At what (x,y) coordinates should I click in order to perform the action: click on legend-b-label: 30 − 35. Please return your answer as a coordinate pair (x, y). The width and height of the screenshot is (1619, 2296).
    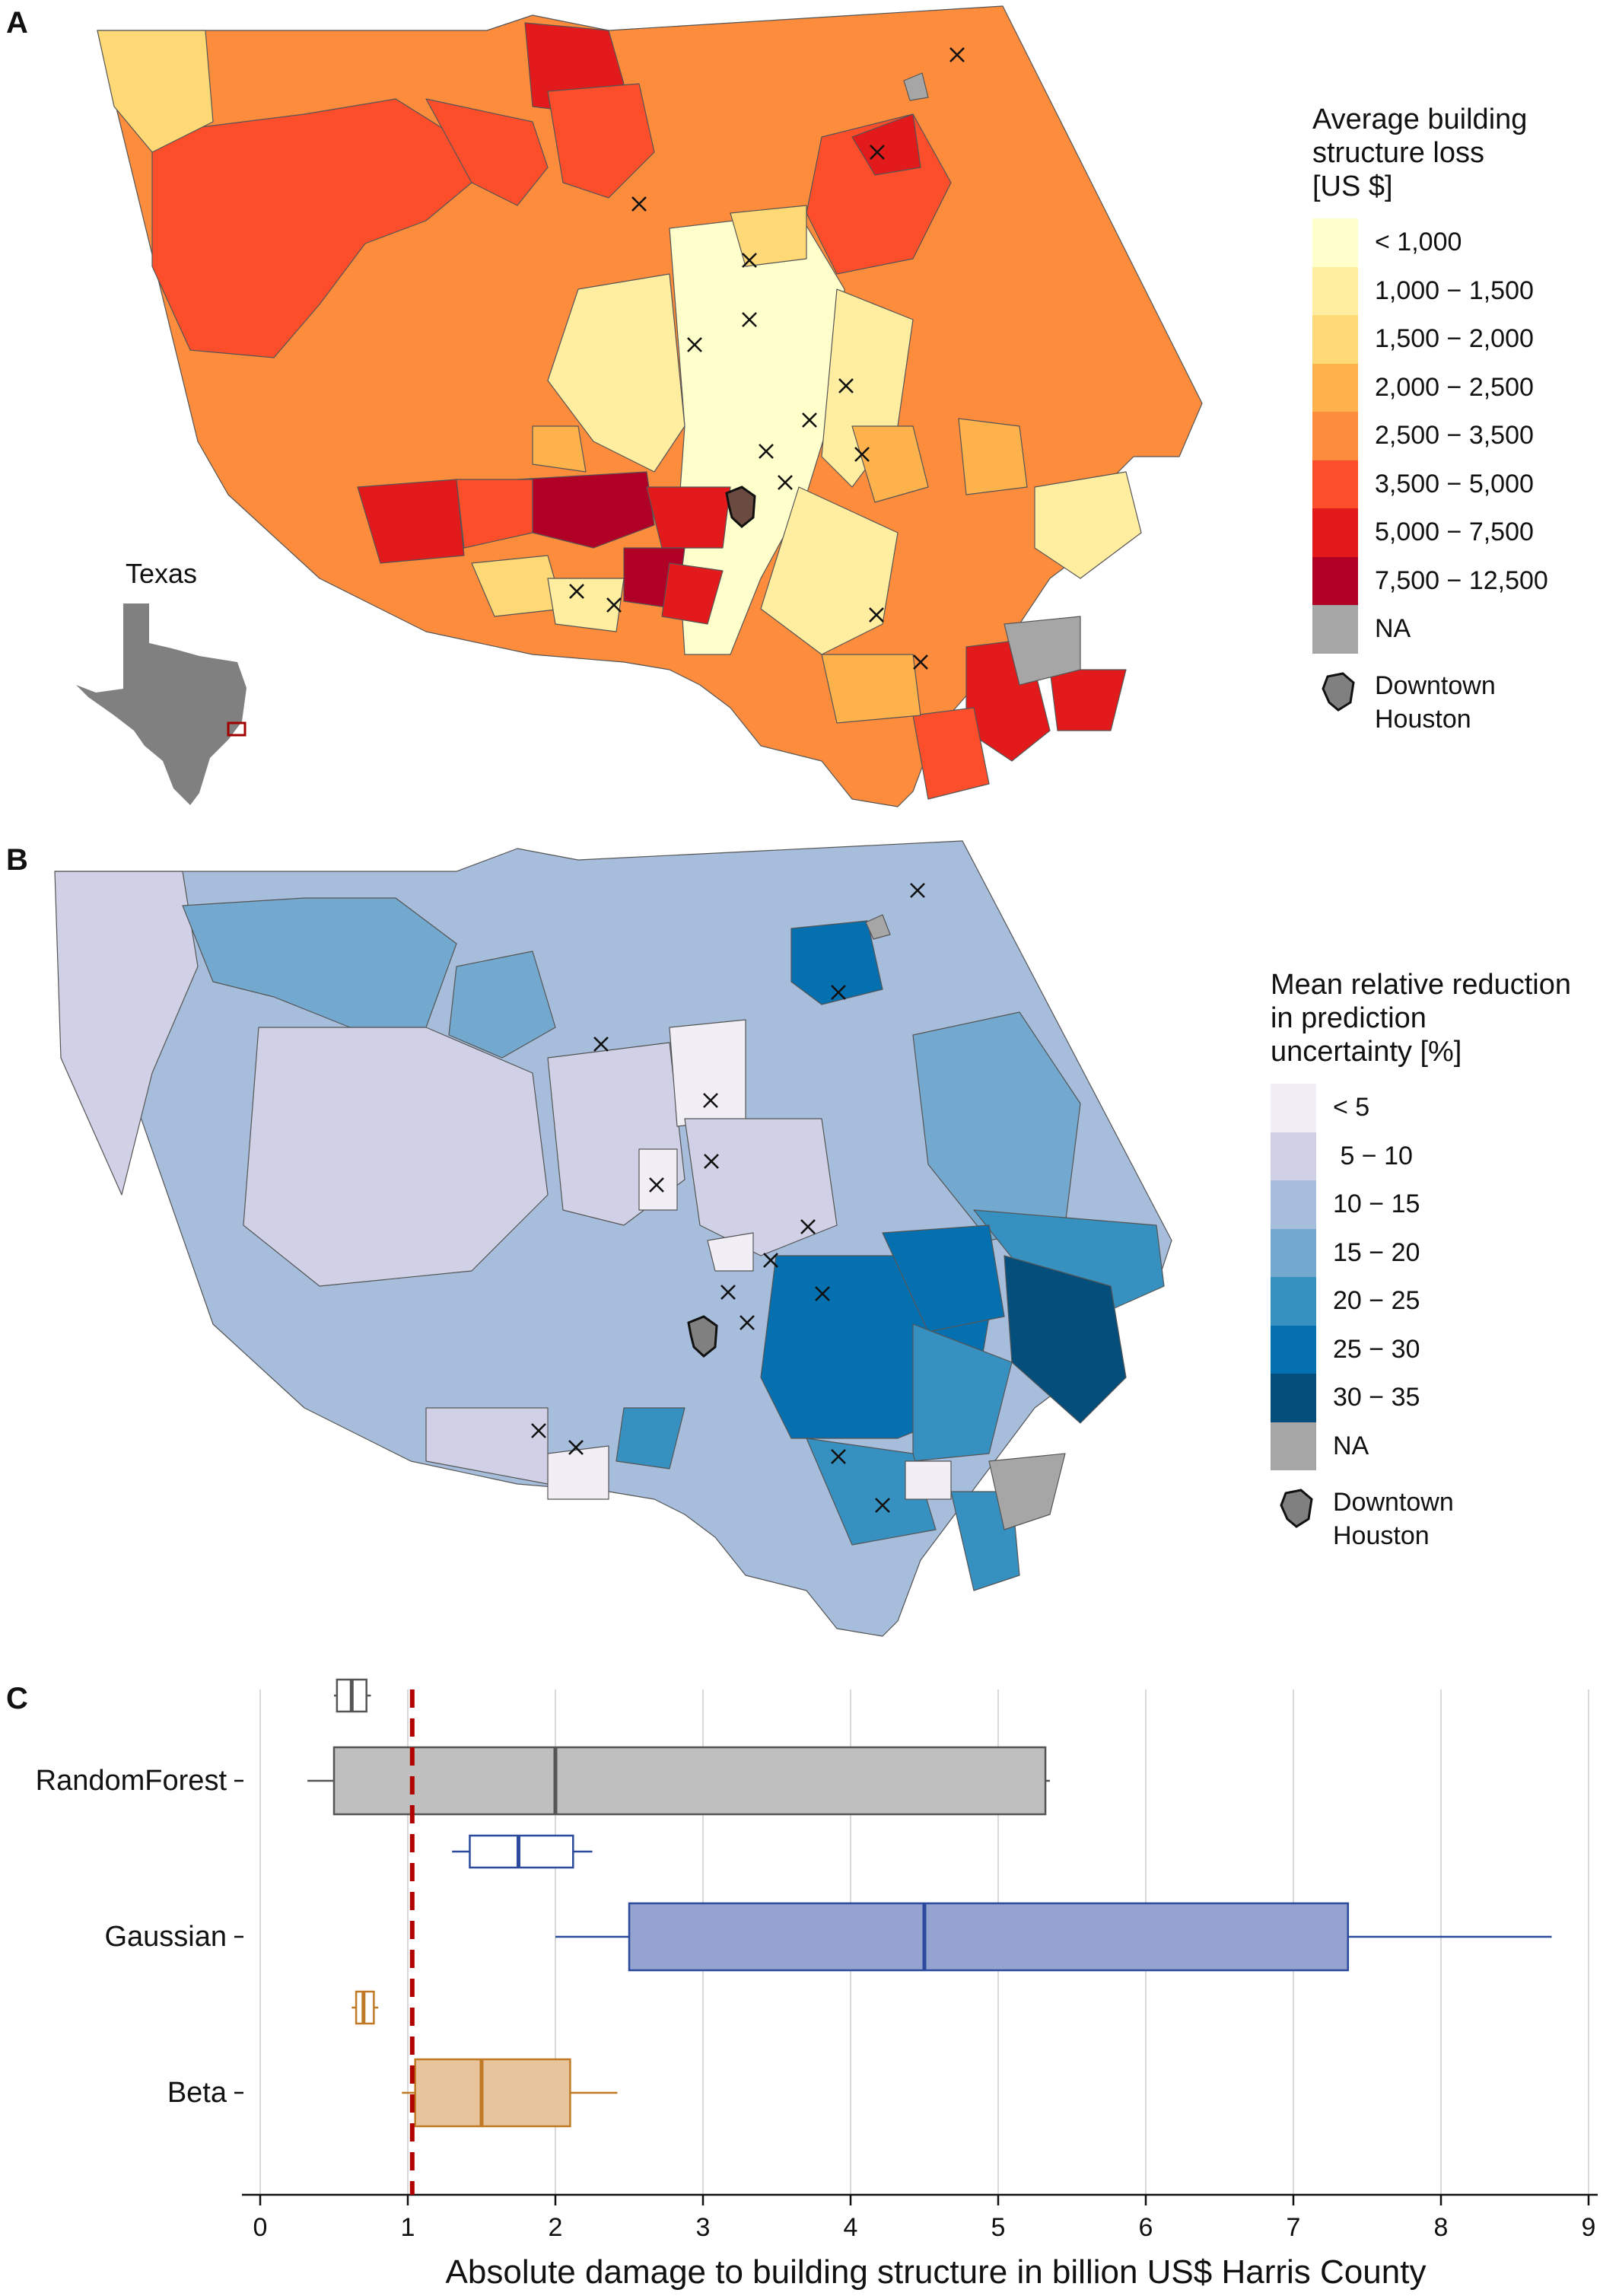
    Looking at the image, I should click on (1376, 1397).